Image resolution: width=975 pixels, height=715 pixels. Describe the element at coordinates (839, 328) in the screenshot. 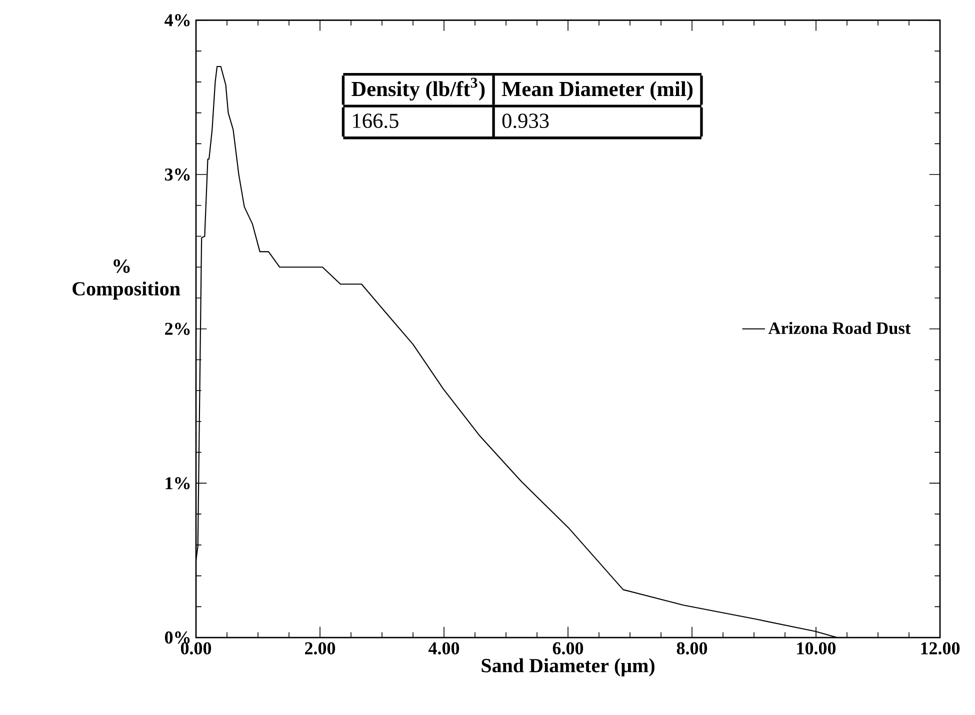

I see `legend-label: Arizona Road Dust` at that location.